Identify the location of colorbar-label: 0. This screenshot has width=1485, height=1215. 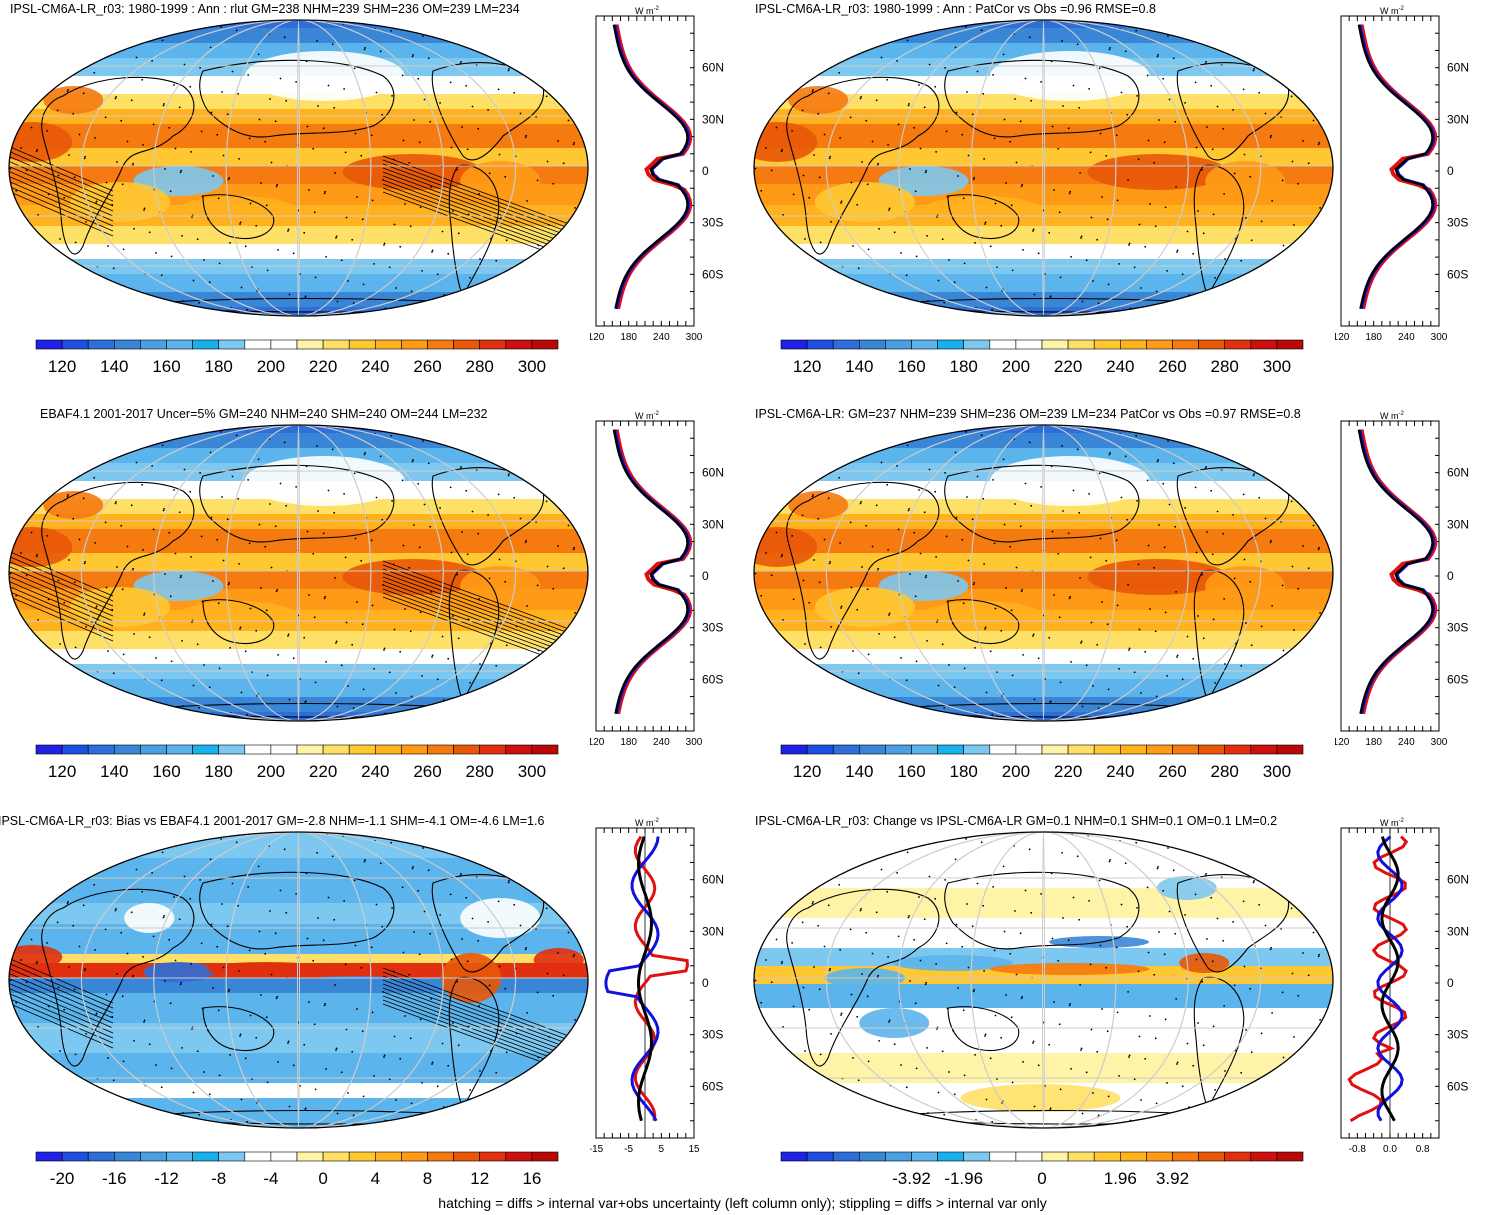
(322, 1178).